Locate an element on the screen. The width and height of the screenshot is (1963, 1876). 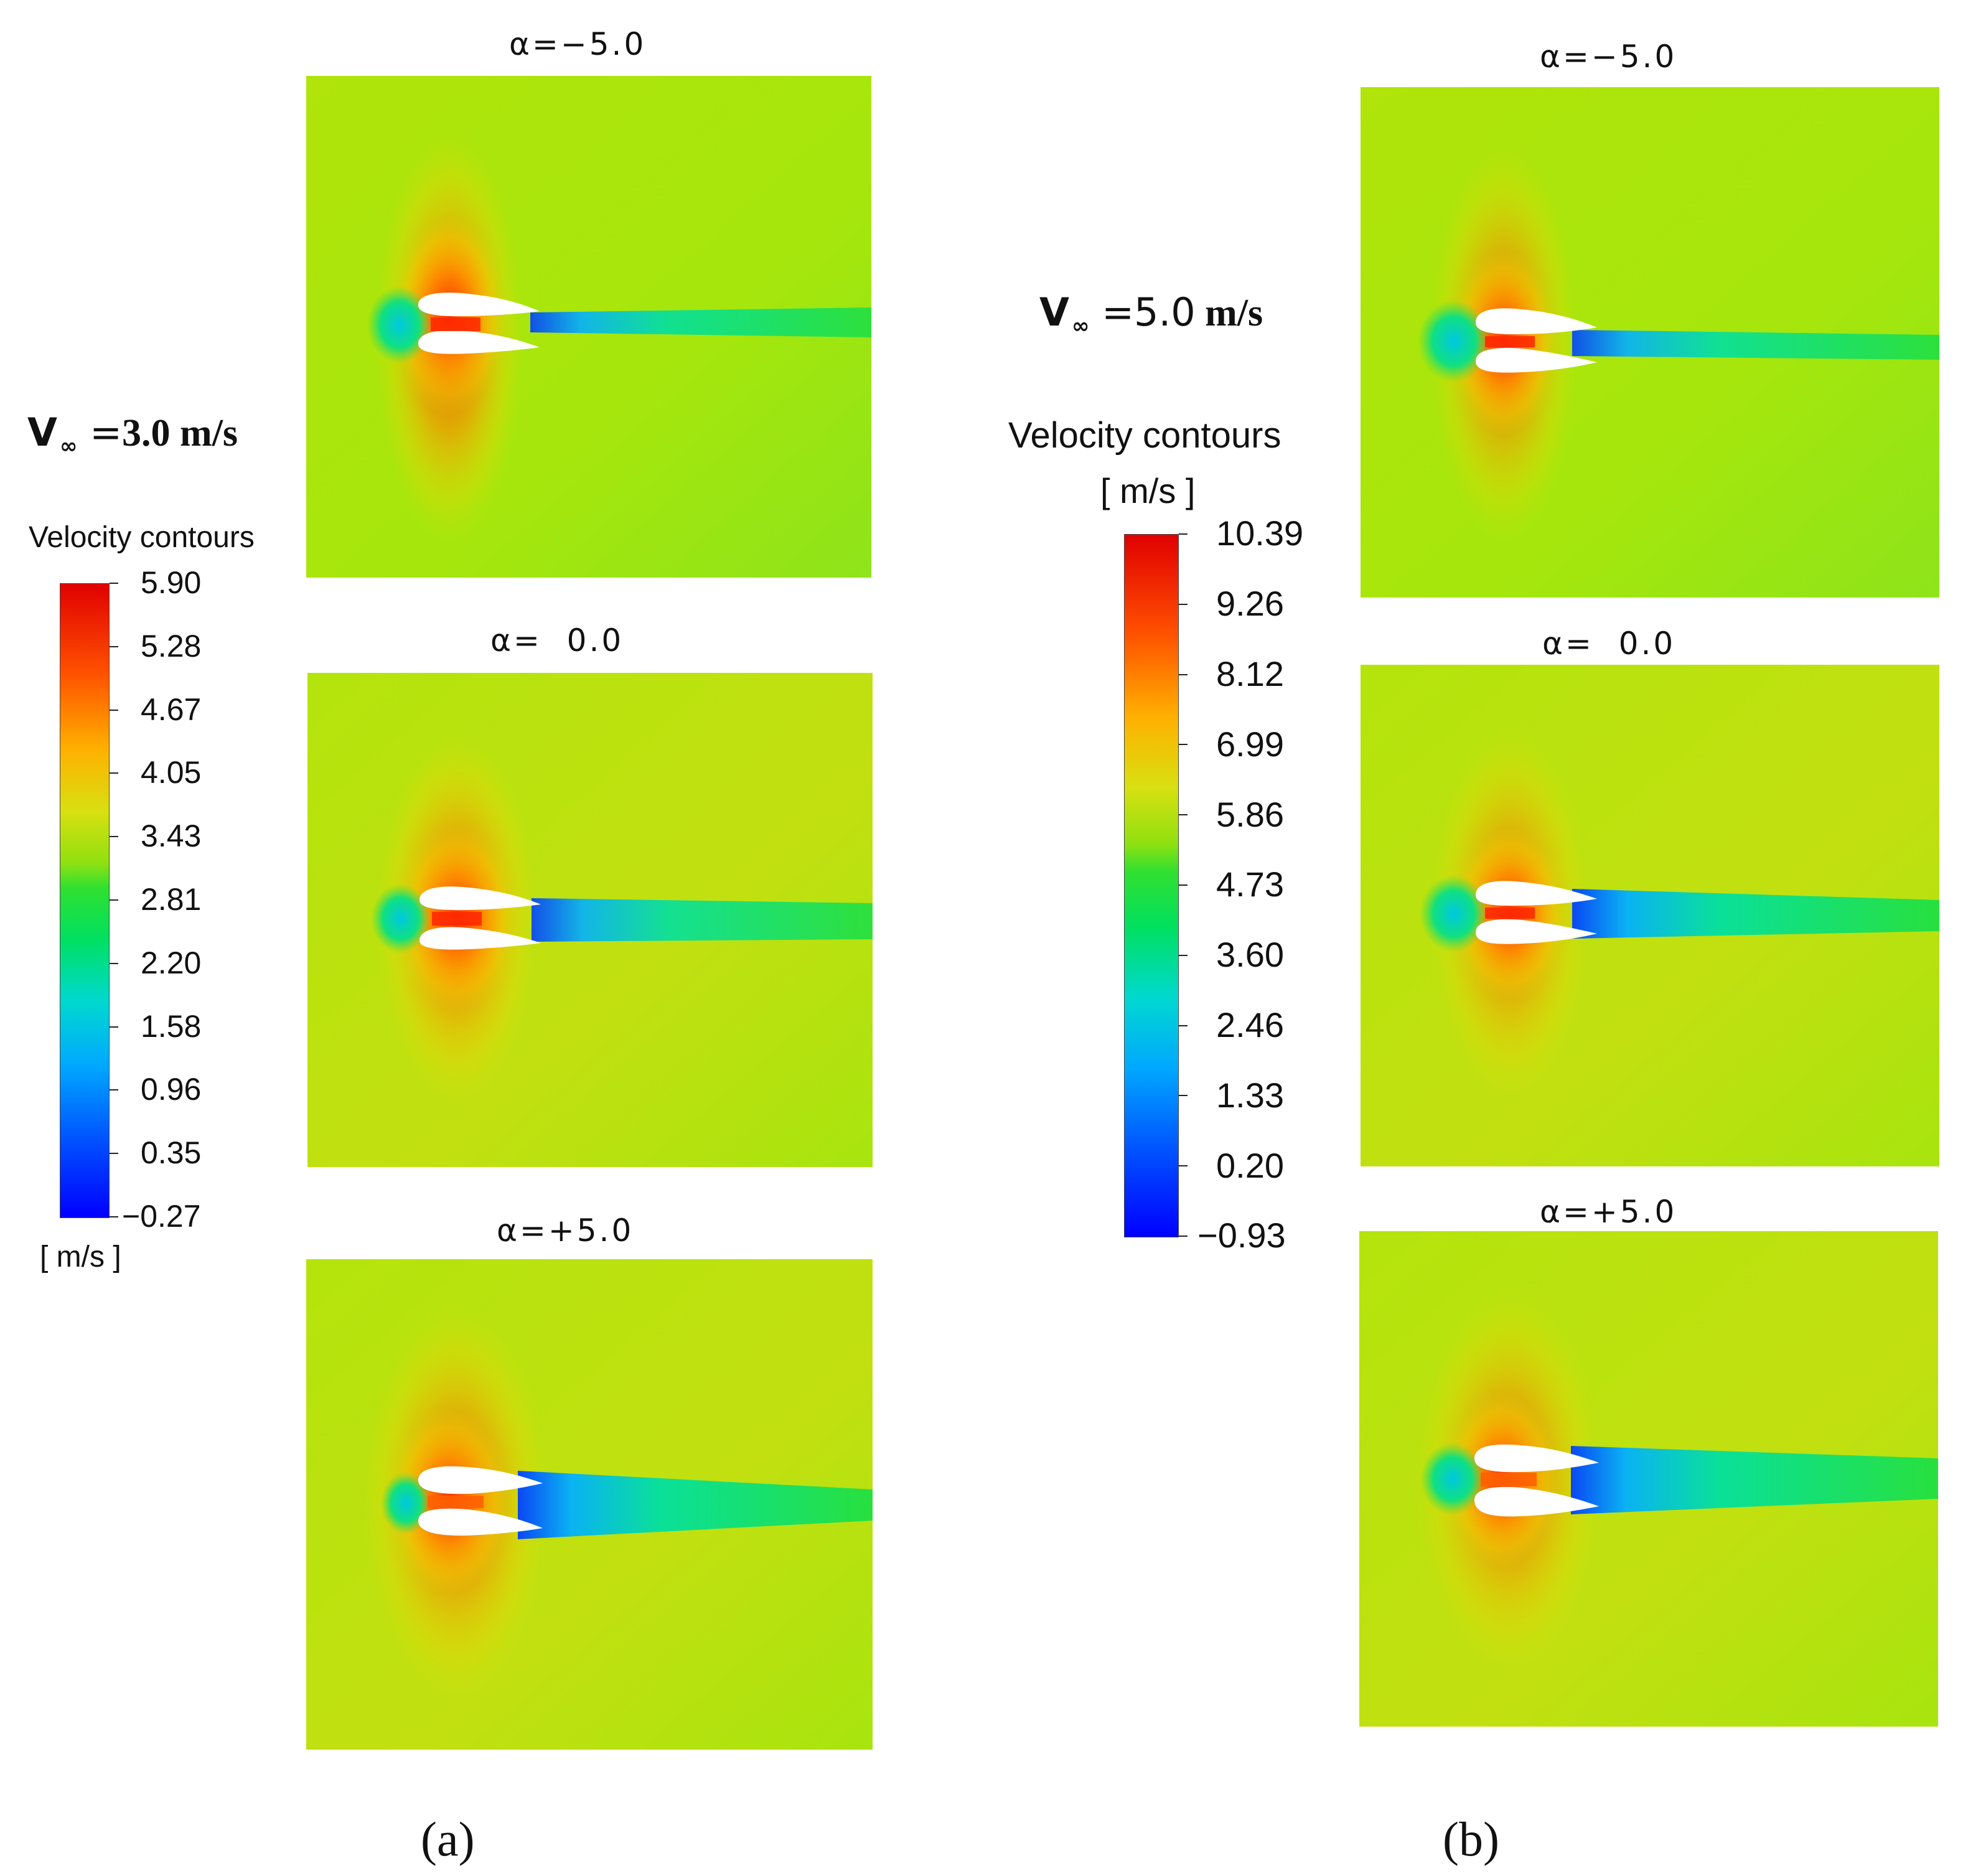
freestream-label-left: V ∞ =3.0 m/s is located at coordinates (132, 434).